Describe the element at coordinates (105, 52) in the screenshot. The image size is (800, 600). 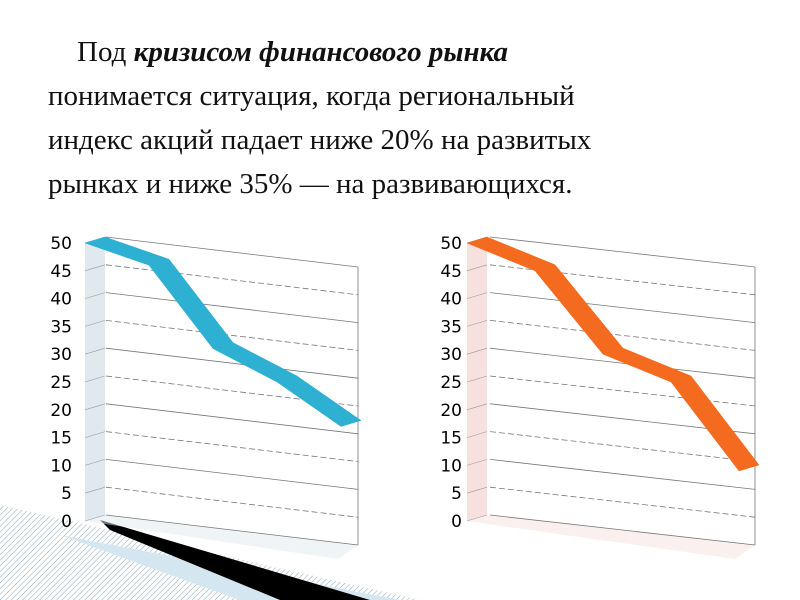
I see `text-prefix: Под` at that location.